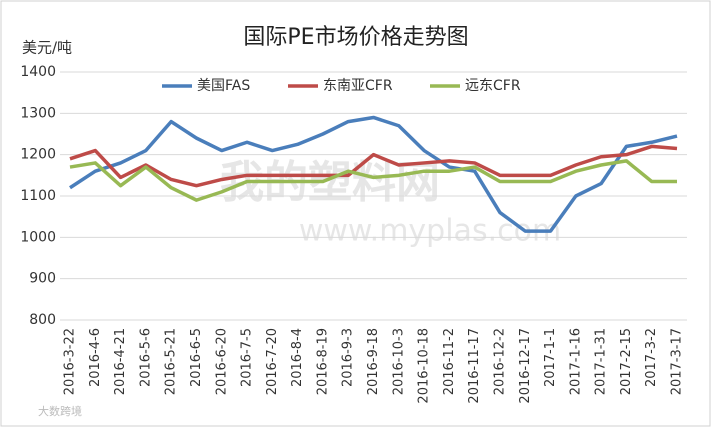 The height and width of the screenshot is (428, 712). I want to click on x-tick-label: 2016-9-18, so click(373, 361).